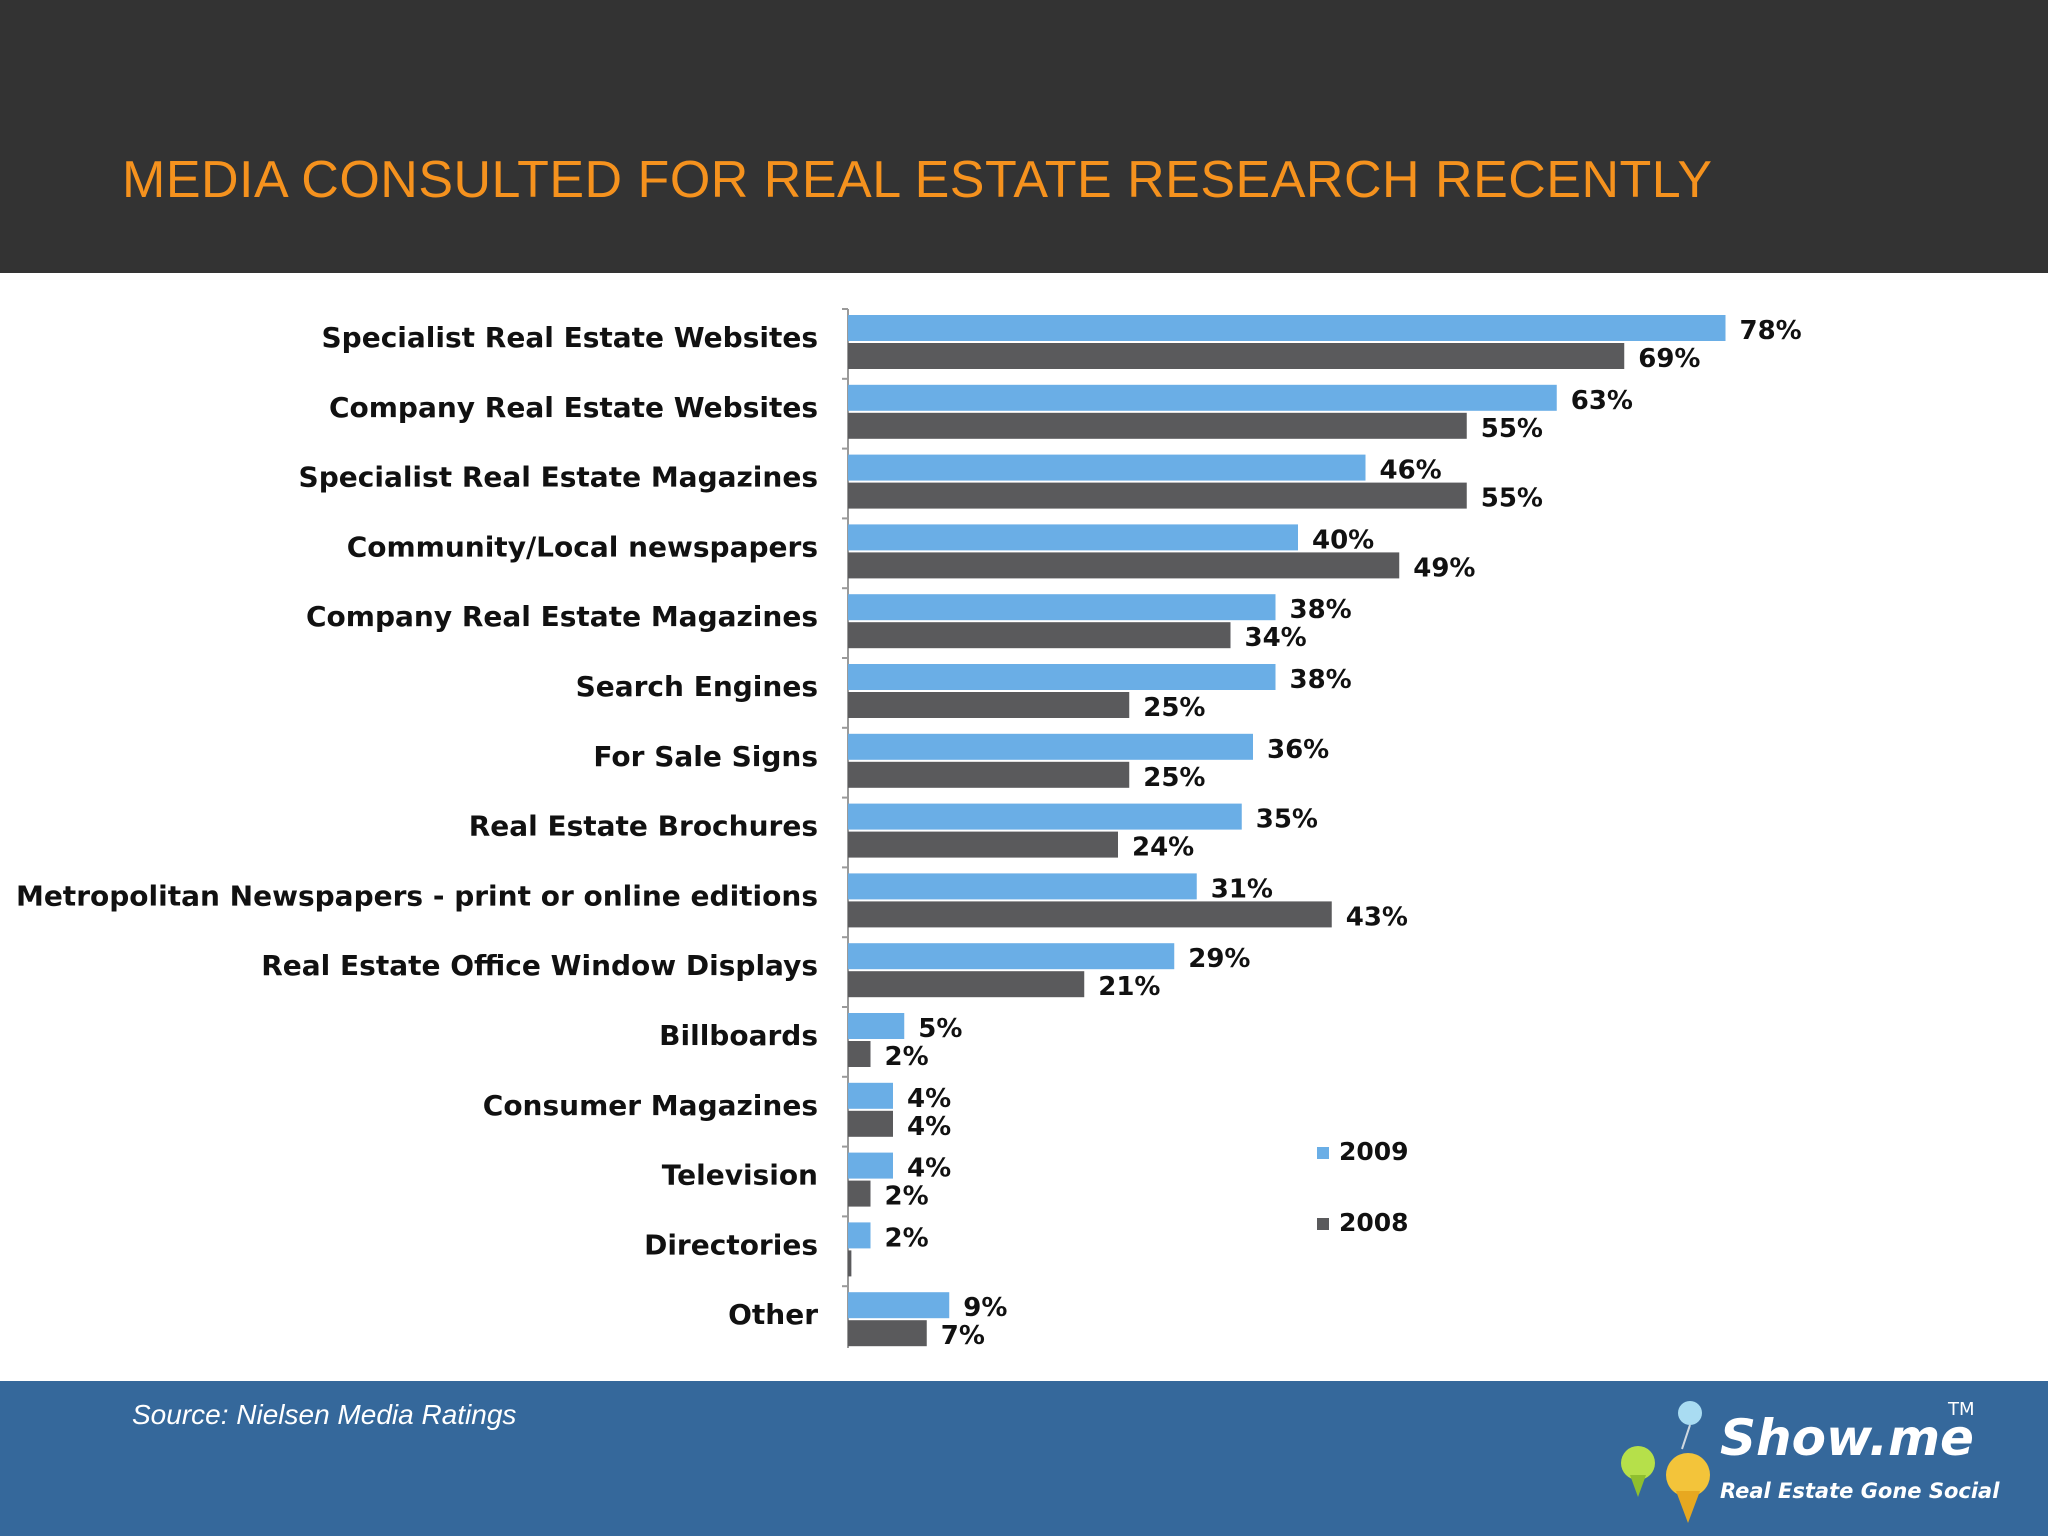 This screenshot has width=2048, height=1536. Describe the element at coordinates (907, 1238) in the screenshot. I see `data-label-2009: 2%` at that location.